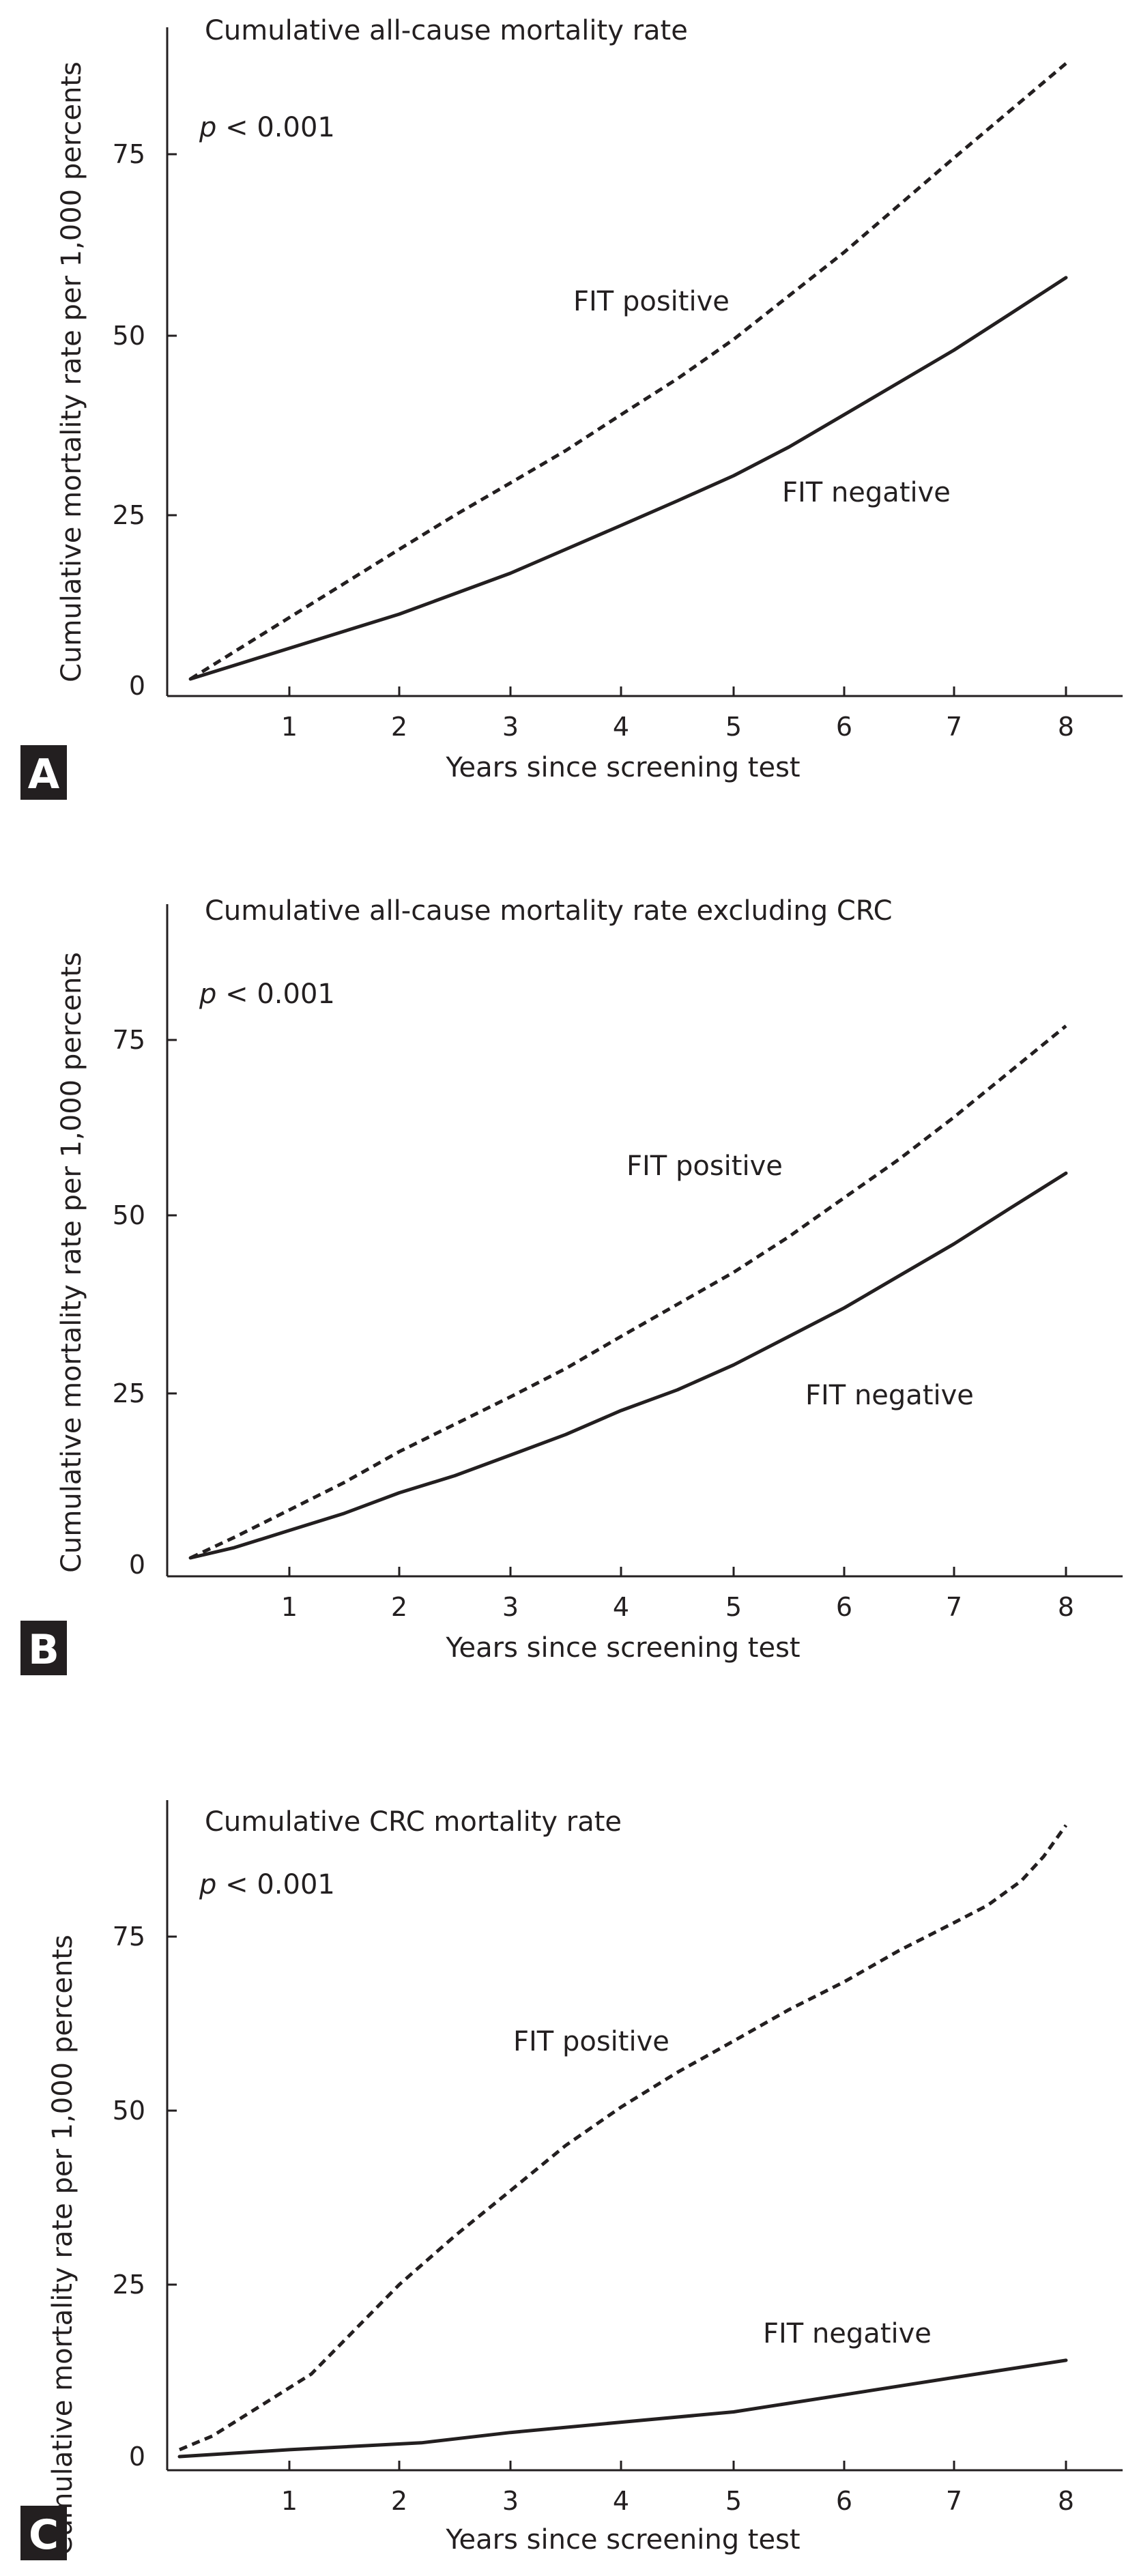 The height and width of the screenshot is (2576, 1139). I want to click on panel-letter-b: B, so click(44, 1650).